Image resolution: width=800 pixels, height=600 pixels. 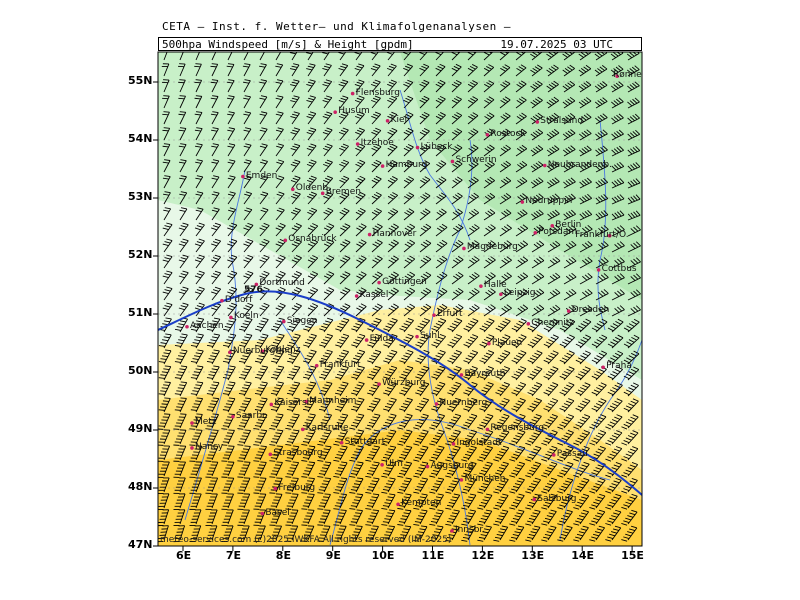 What do you see at coordinates (404, 383) in the screenshot?
I see `city-label: Würzburg` at bounding box center [404, 383].